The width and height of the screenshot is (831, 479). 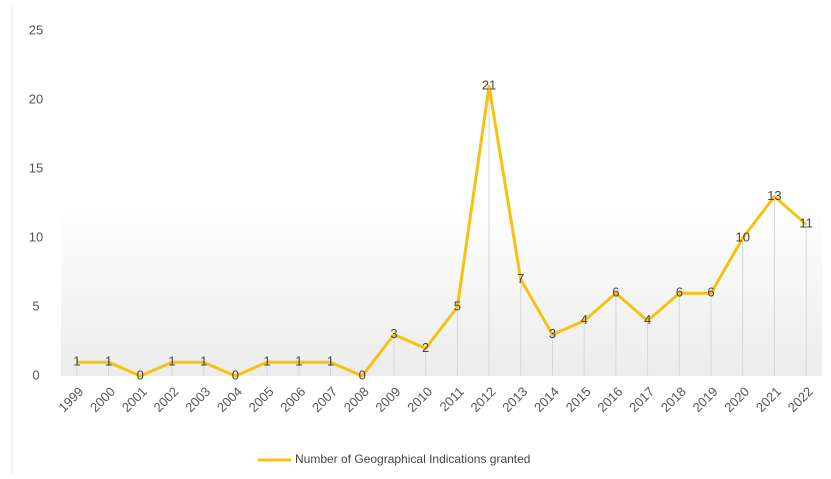 I want to click on y-tick-label: 25, so click(x=36, y=29).